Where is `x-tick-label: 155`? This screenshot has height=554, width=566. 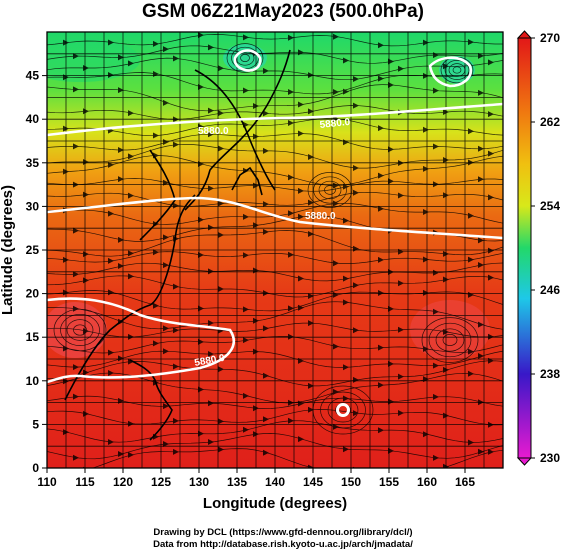 x-tick-label: 155 is located at coordinates (389, 482).